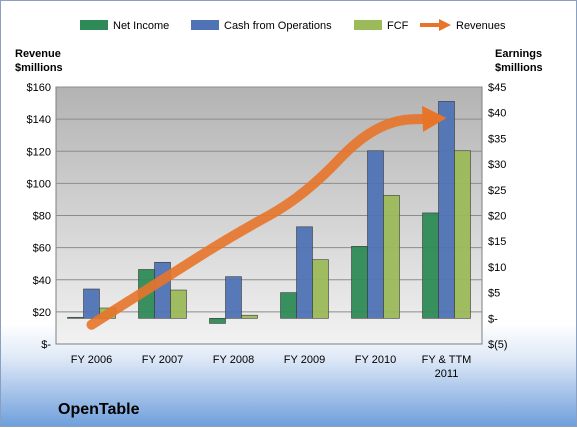 This screenshot has width=577, height=428. What do you see at coordinates (493, 319) in the screenshot?
I see `right-tick-label: $-` at bounding box center [493, 319].